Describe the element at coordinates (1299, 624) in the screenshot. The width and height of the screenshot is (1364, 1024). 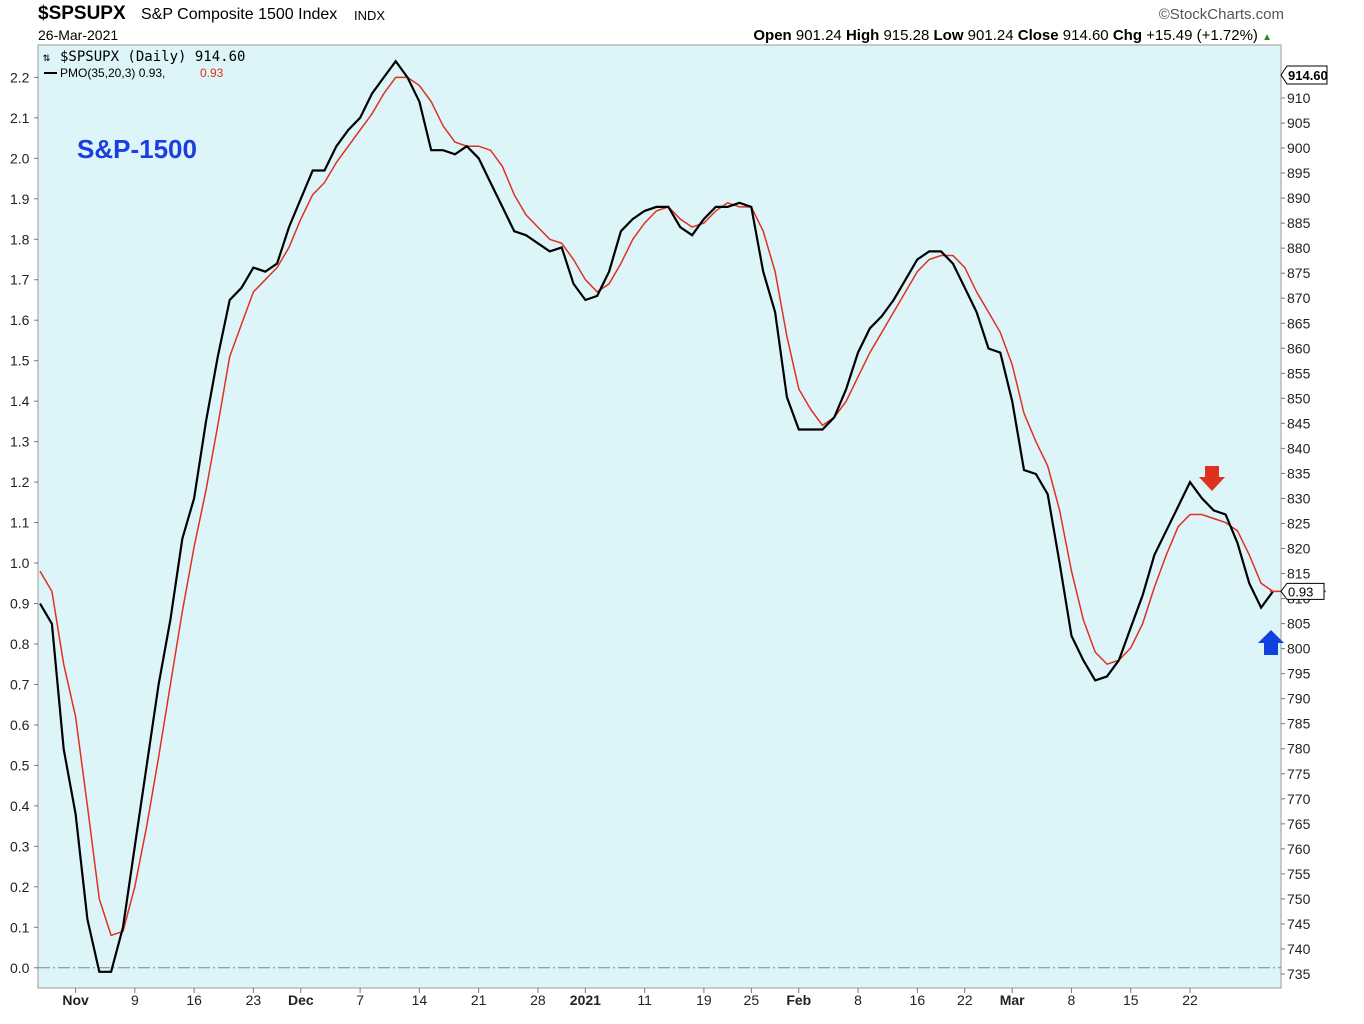
I see `right-tick-label: 805` at that location.